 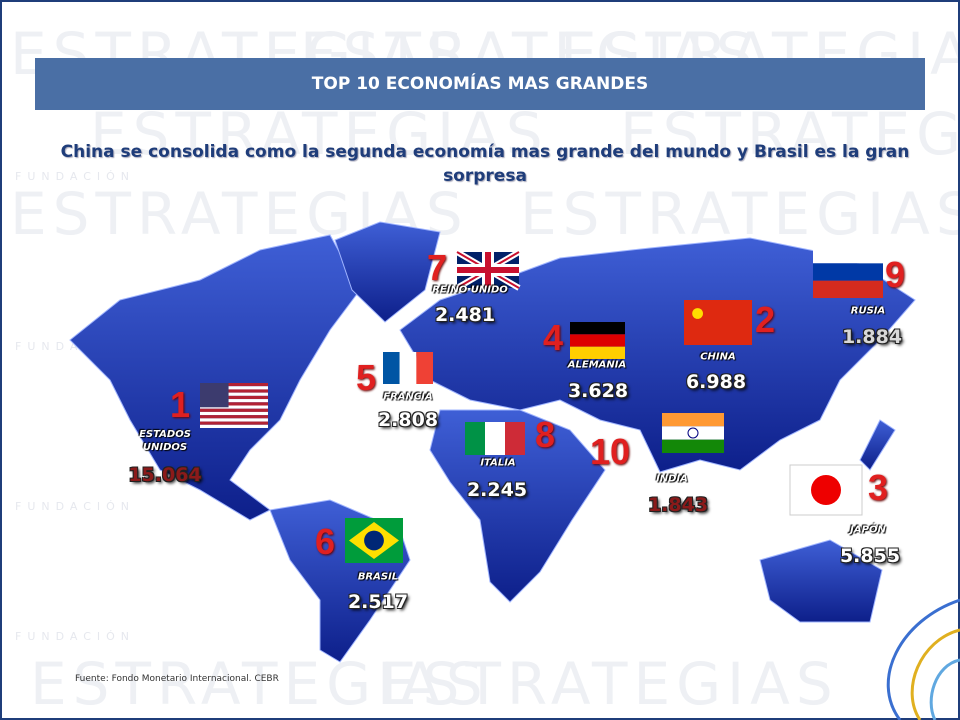 I want to click on swirl-decoration, so click(x=923, y=659).